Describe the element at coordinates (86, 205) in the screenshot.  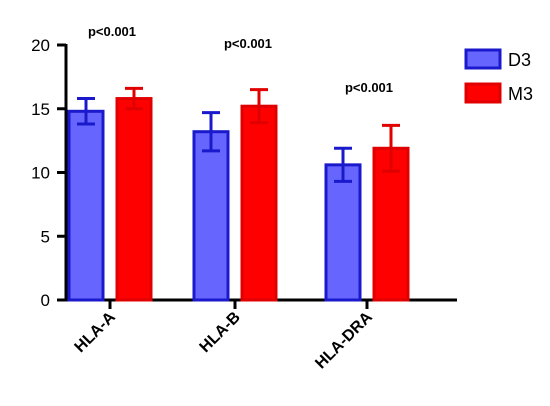
I see `bar-d3-hla-a` at that location.